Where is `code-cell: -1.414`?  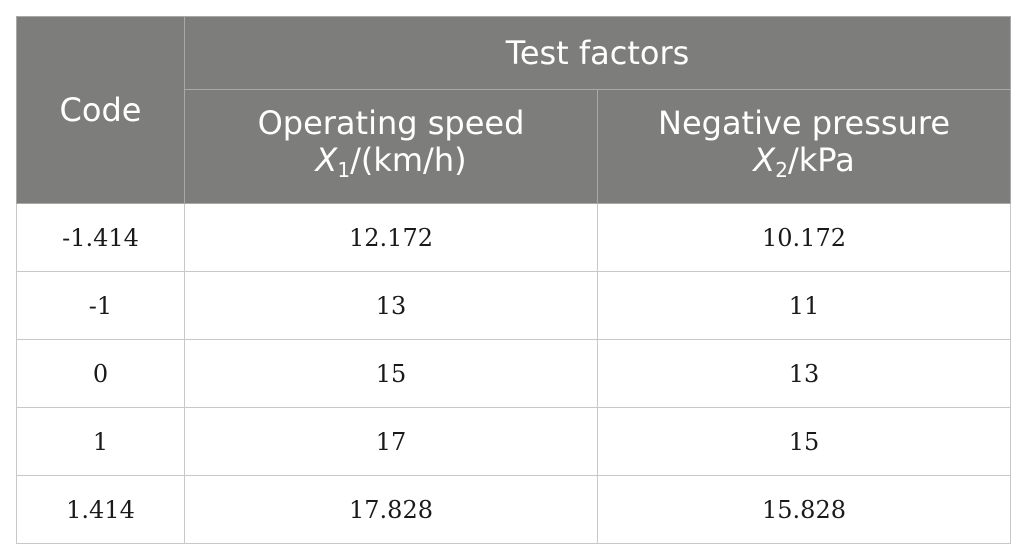
code-cell: -1.414 is located at coordinates (100, 237).